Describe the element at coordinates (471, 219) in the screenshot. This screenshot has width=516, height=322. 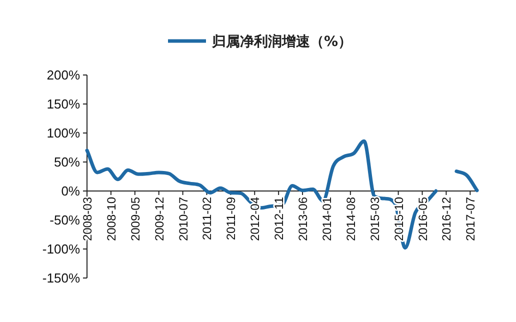
I see `x-tick-label: 2017-07` at that location.